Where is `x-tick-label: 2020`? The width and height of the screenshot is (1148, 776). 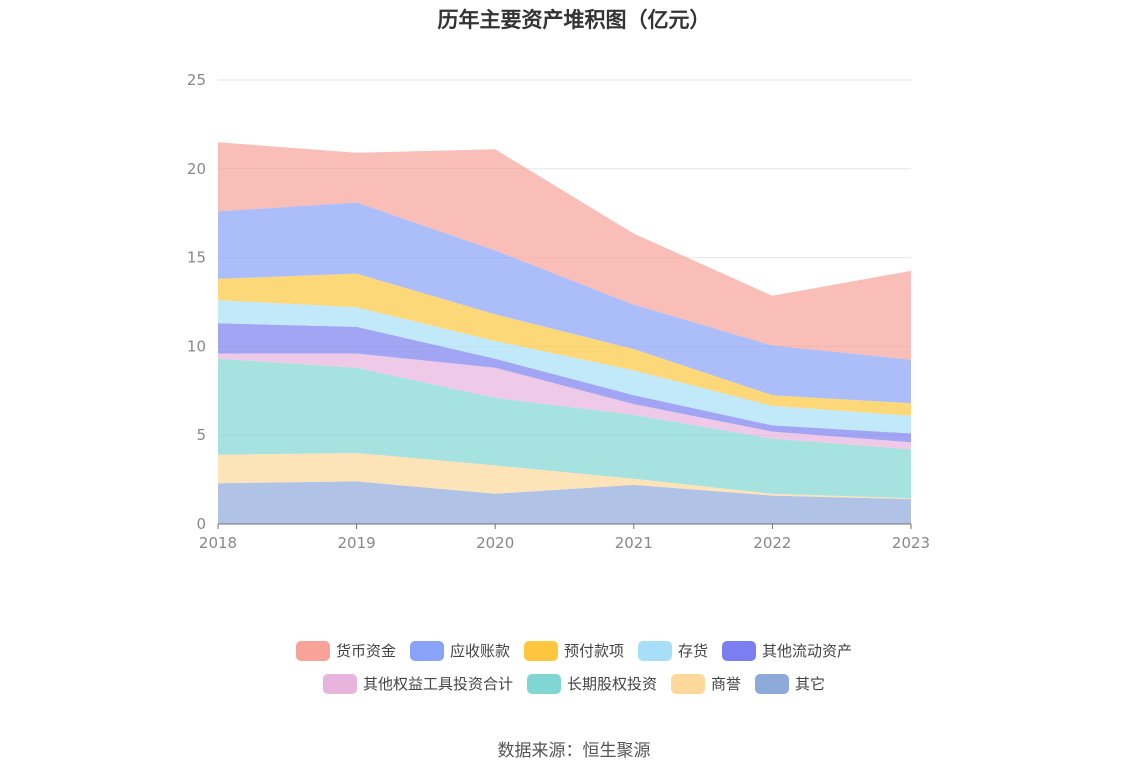 x-tick-label: 2020 is located at coordinates (495, 543).